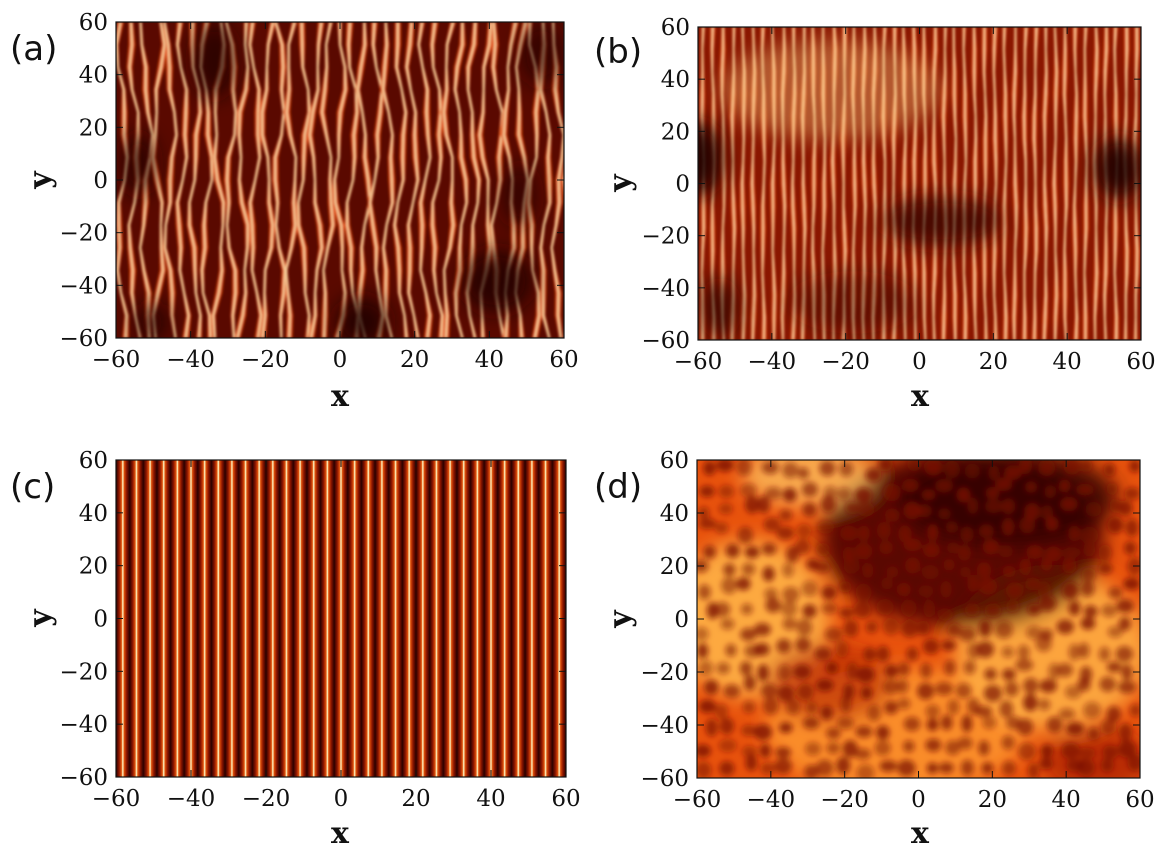 The width and height of the screenshot is (1175, 868). What do you see at coordinates (845, 362) in the screenshot?
I see `x-tick-label: −20` at bounding box center [845, 362].